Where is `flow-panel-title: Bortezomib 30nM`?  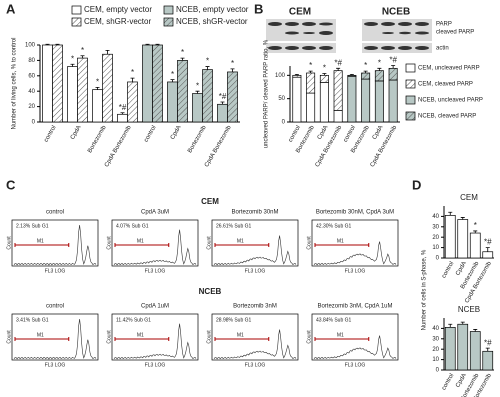 flow-panel-title: Bortezomib 30nM is located at coordinates (254, 213).